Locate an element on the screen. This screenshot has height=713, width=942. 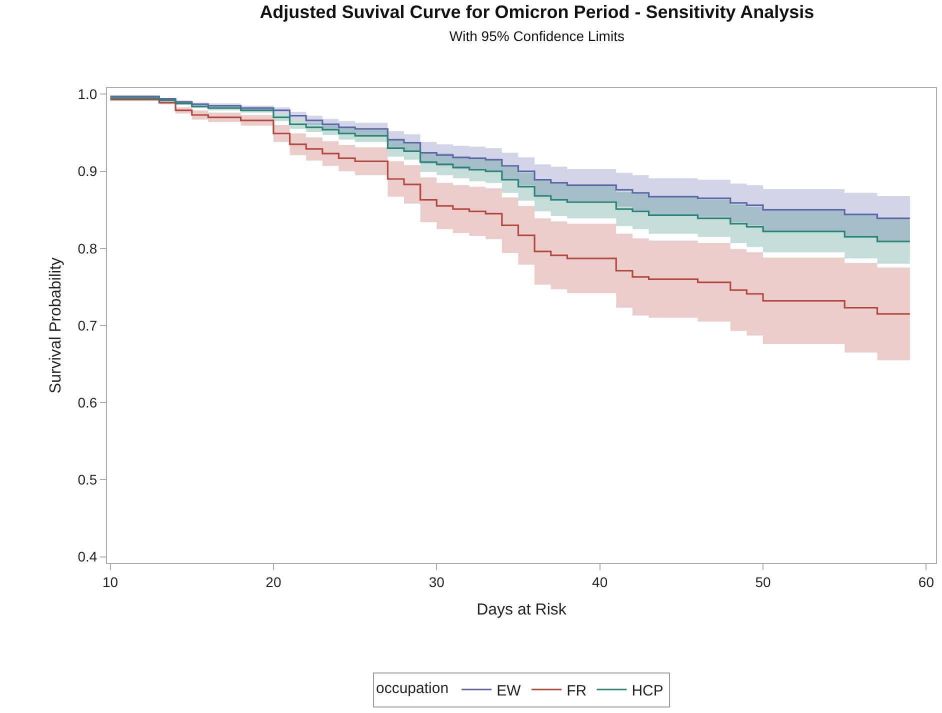
legend-label: FR is located at coordinates (576, 691).